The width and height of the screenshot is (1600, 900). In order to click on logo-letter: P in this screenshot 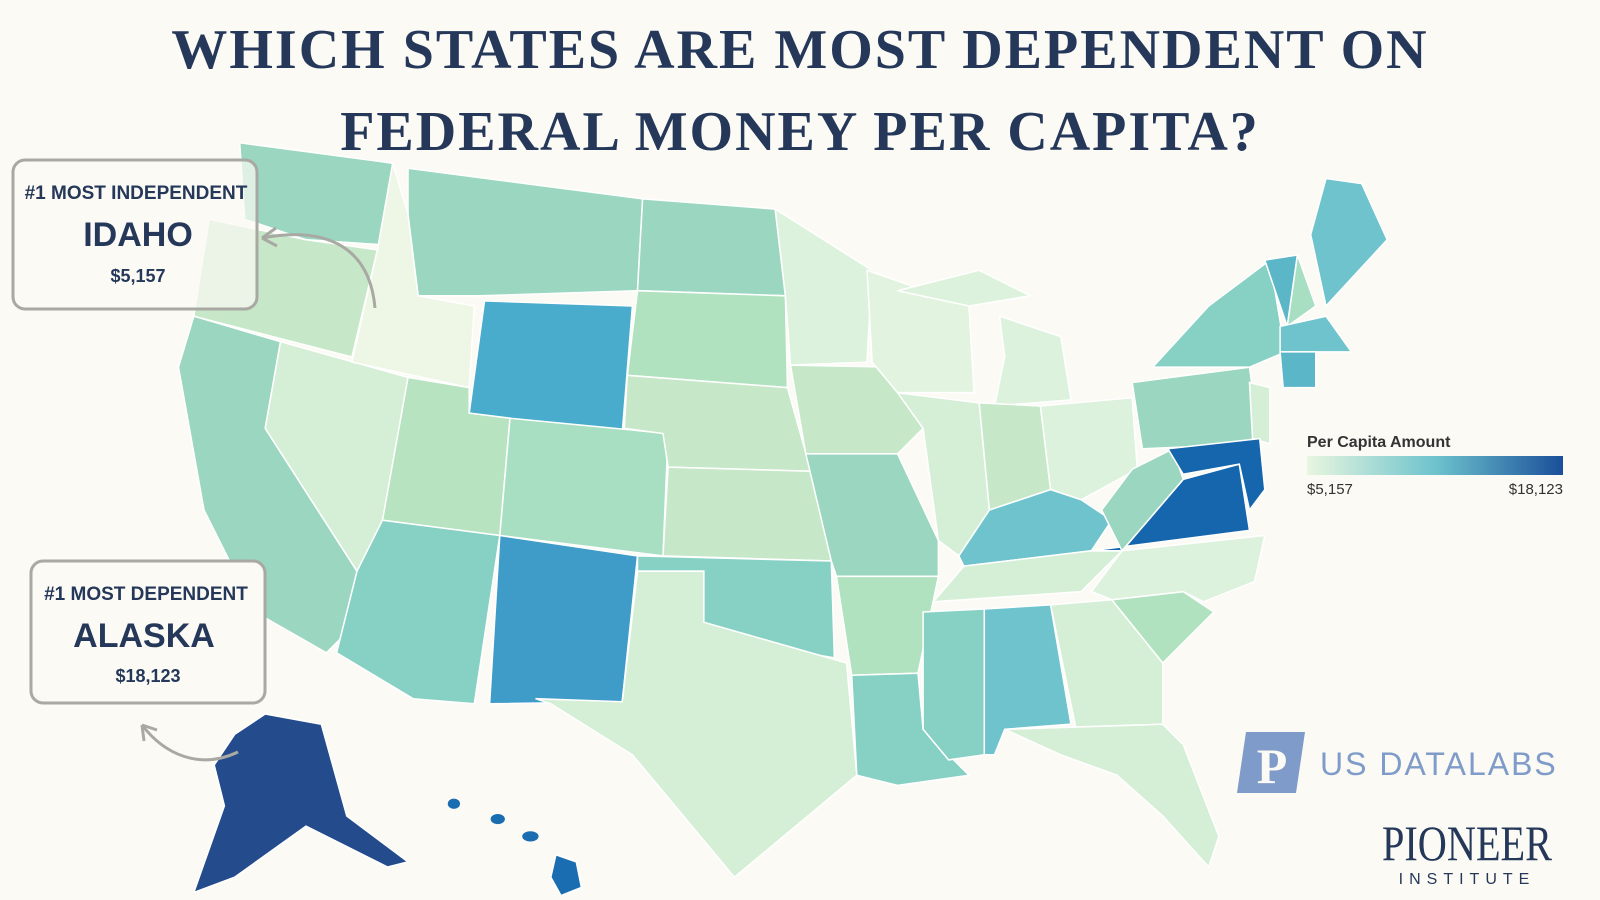, I will do `click(1272, 766)`.